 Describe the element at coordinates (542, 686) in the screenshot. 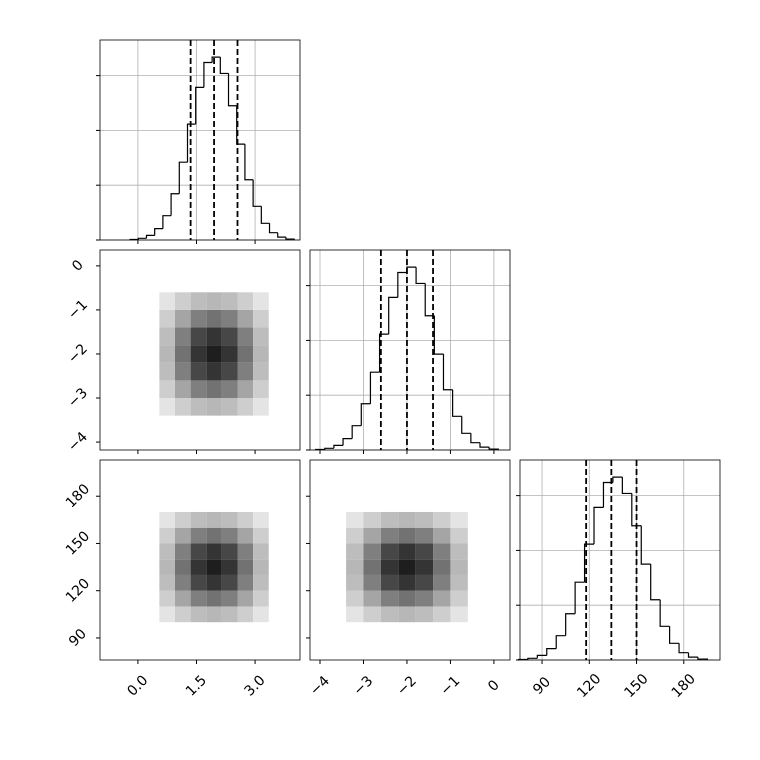

I see `x-tick-label: 90` at that location.